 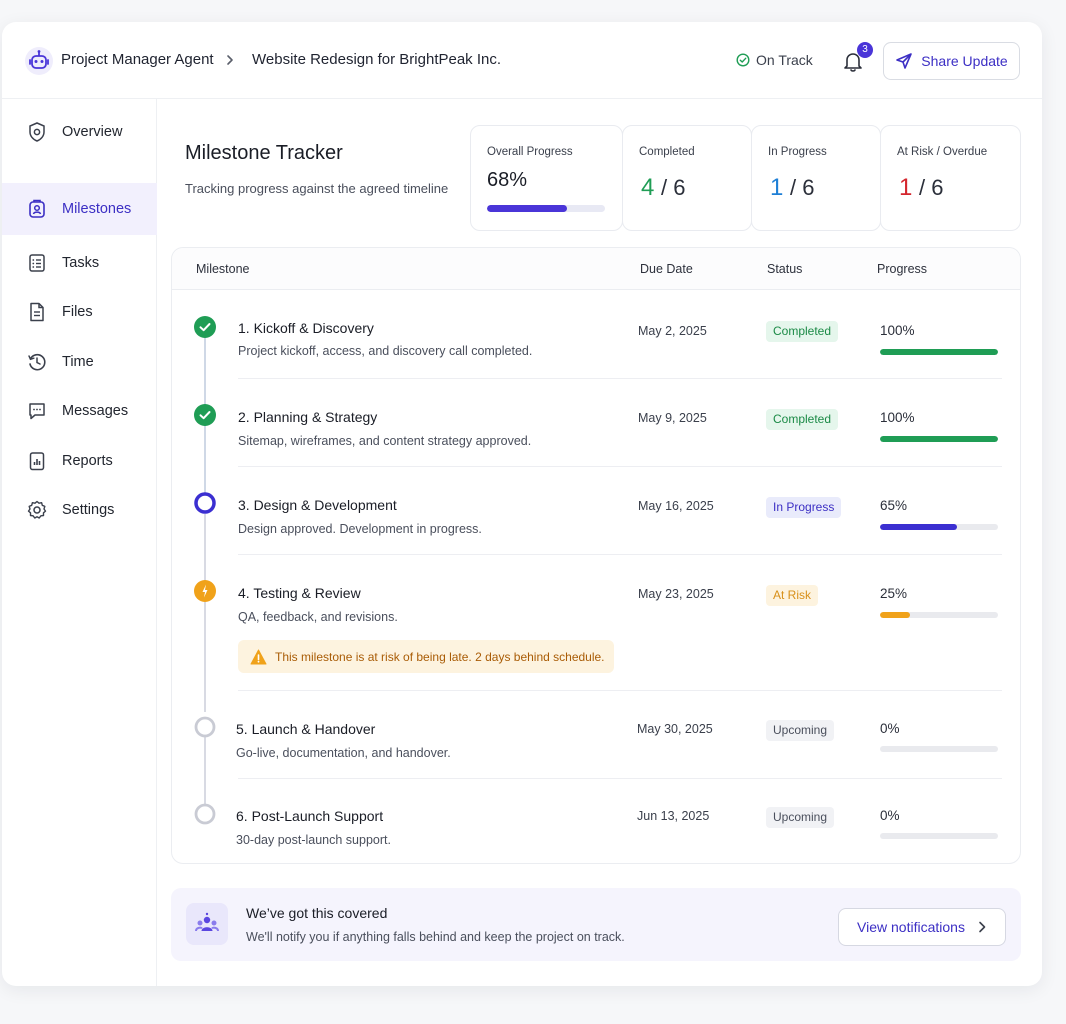 What do you see at coordinates (299, 593) in the screenshot?
I see `milestone-title: 4. Testing & Review` at bounding box center [299, 593].